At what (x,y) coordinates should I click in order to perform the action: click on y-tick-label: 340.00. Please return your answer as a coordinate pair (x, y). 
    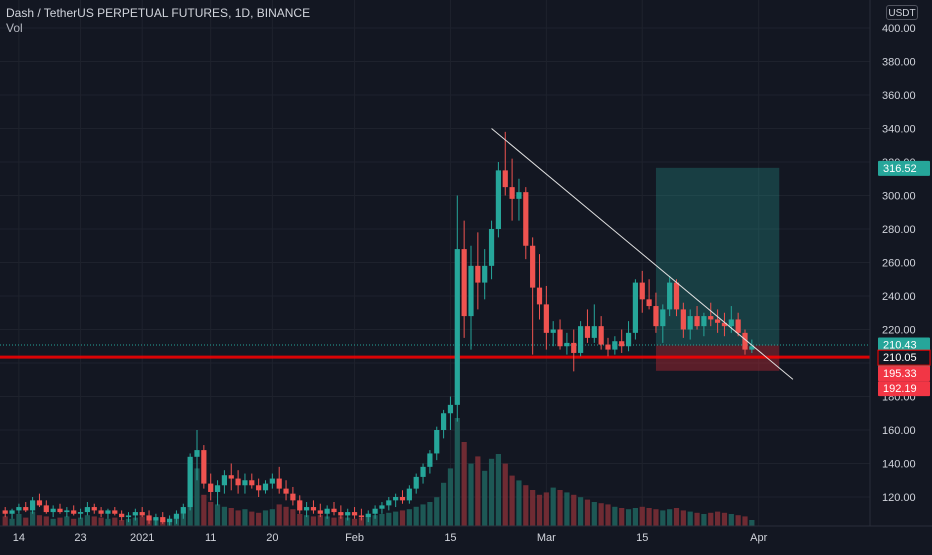
    Looking at the image, I should click on (899, 130).